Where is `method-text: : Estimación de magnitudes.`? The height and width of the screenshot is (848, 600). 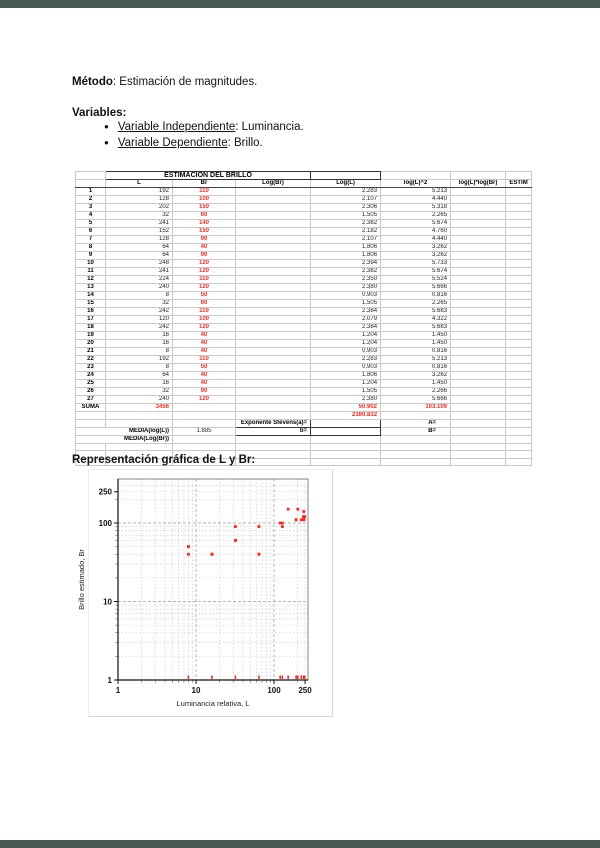
method-text: : Estimación de magnitudes. is located at coordinates (185, 82).